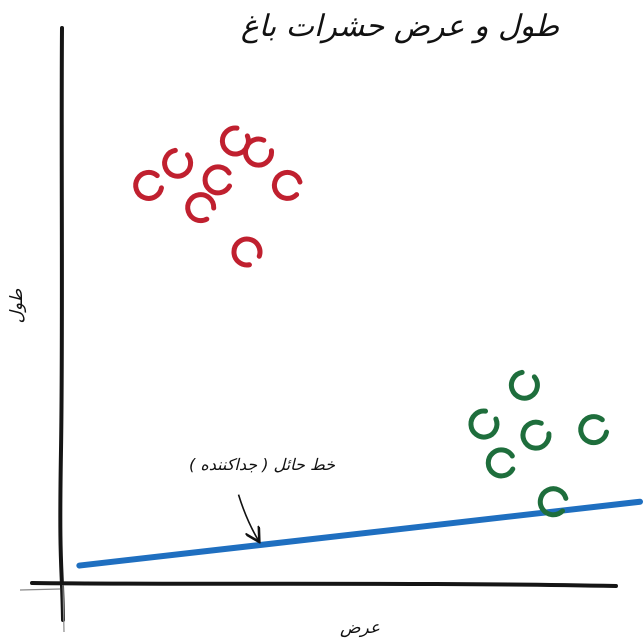 The width and height of the screenshot is (643, 642). I want to click on y-axis, so click(61, 324).